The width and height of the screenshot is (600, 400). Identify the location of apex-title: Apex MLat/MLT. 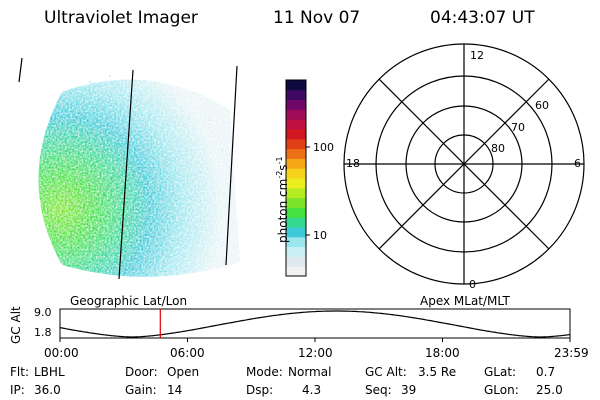
(465, 301).